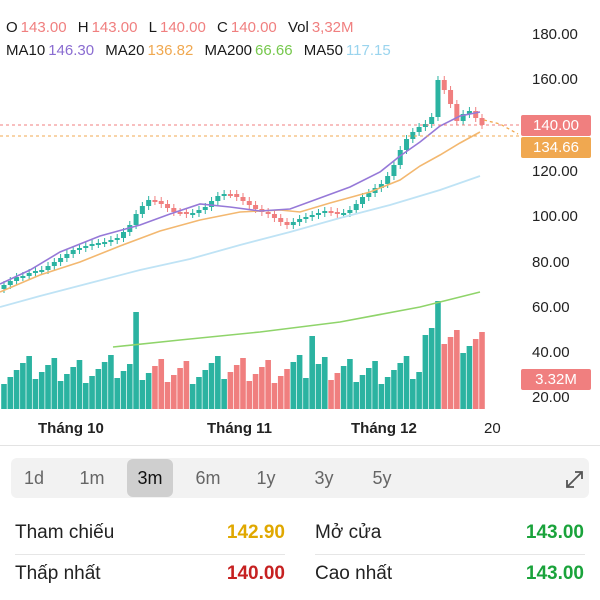 This screenshot has height=600, width=600. Describe the element at coordinates (575, 478) in the screenshot. I see `expand-icon` at that location.